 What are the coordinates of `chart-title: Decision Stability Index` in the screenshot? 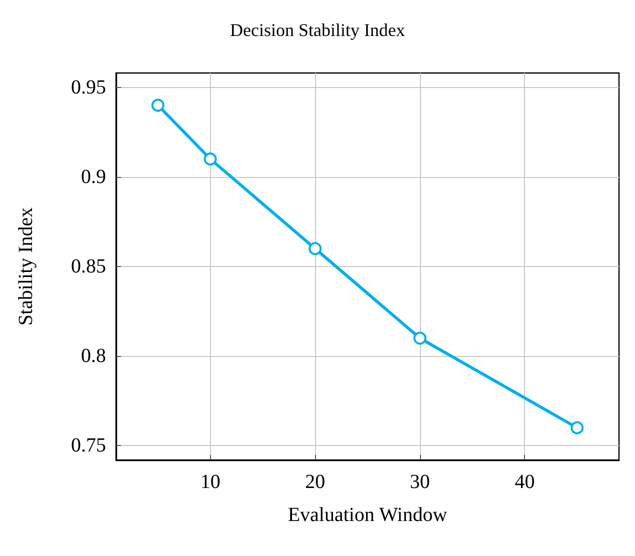 It's located at (317, 30).